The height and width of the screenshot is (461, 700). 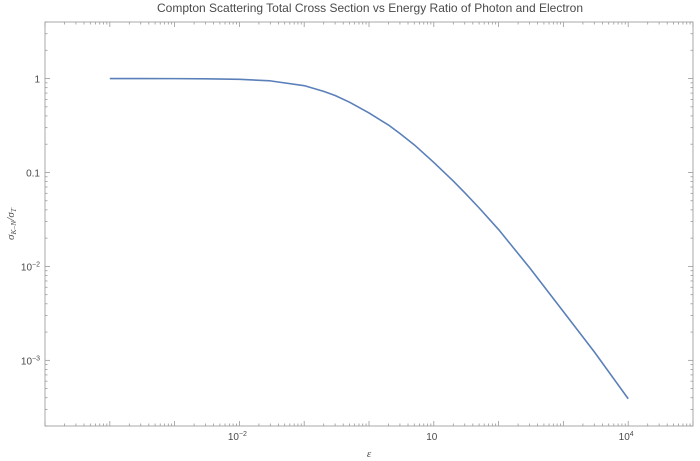 I want to click on x-tick-label: 10⁻², so click(x=237, y=437).